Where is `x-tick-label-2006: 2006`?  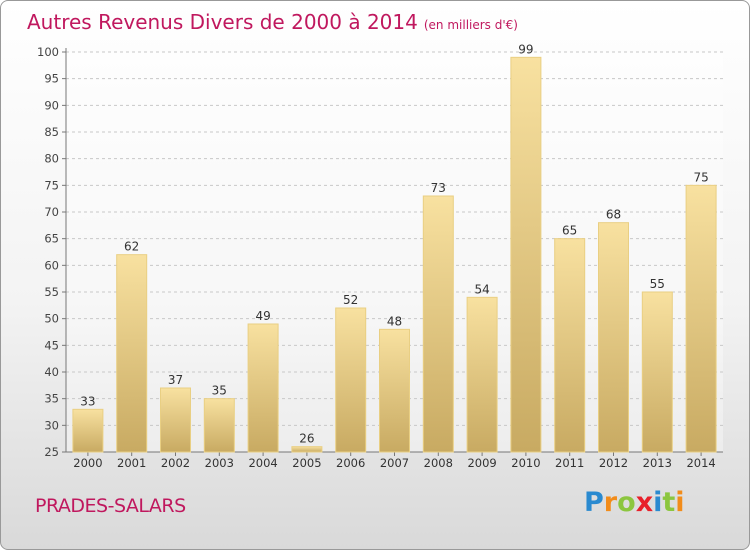
x-tick-label-2006: 2006 is located at coordinates (350, 463).